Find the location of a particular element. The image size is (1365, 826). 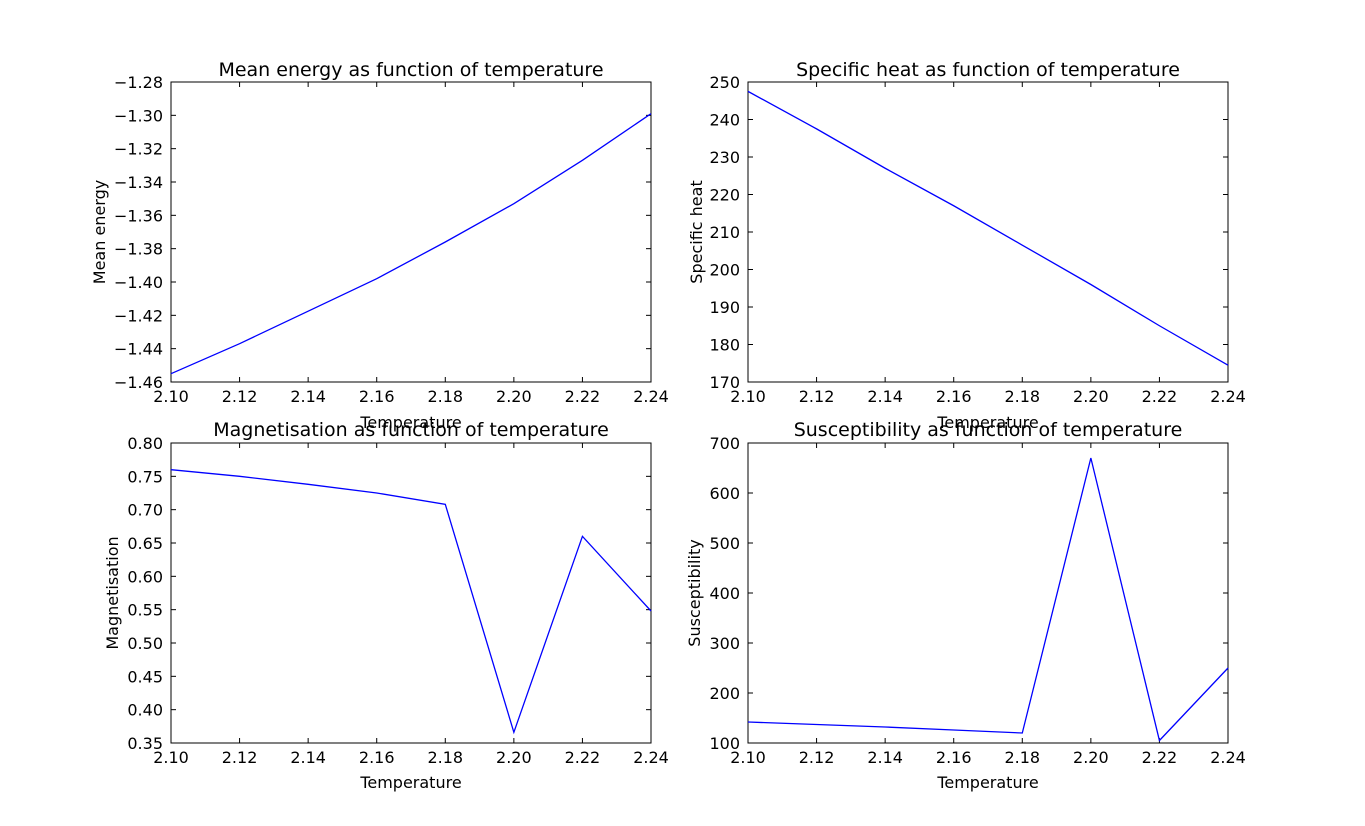

y-tick-label: −1.44 is located at coordinates (138, 349).